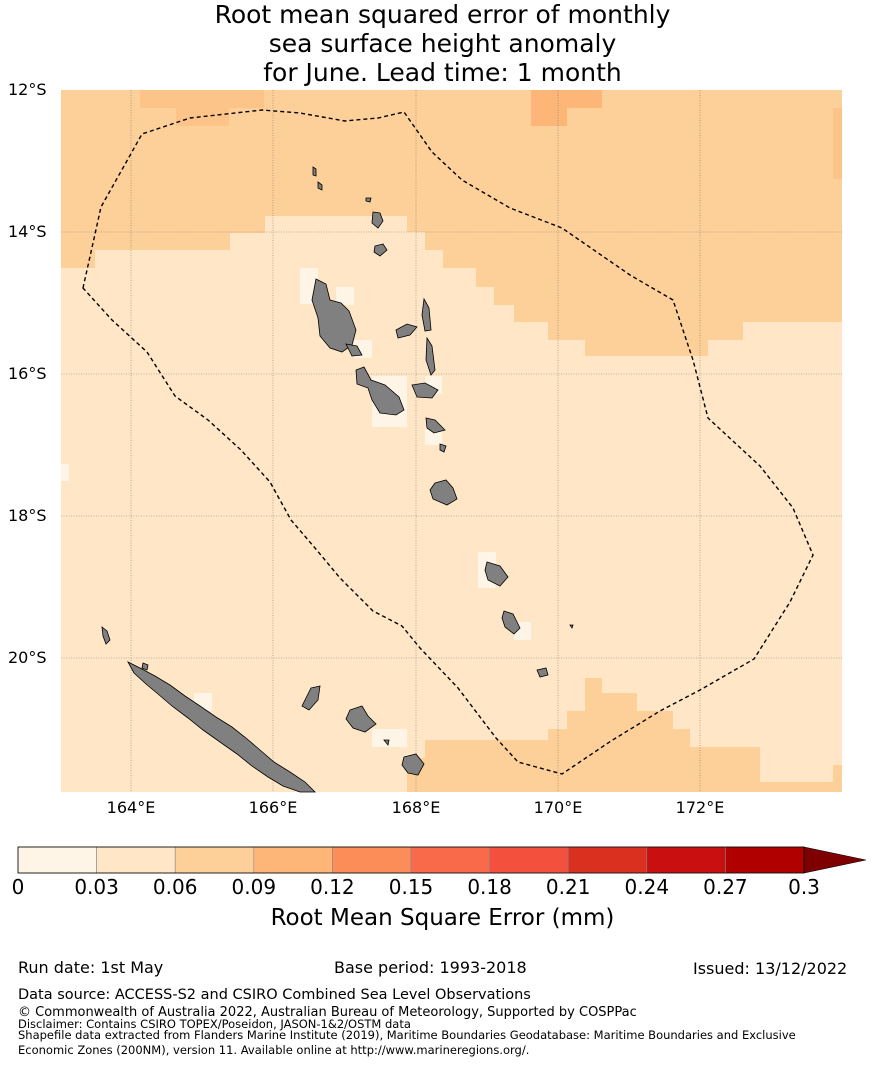 The width and height of the screenshot is (885, 1065). What do you see at coordinates (145, 666) in the screenshot?
I see `island-ile-des-pins` at bounding box center [145, 666].